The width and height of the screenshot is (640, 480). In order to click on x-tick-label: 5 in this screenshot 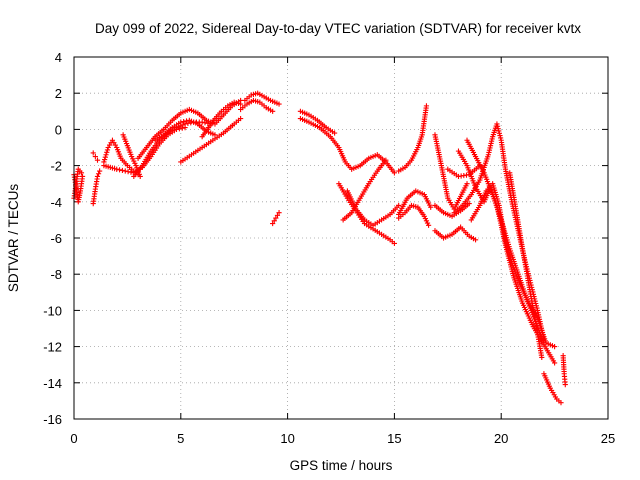, I will do `click(180, 438)`.